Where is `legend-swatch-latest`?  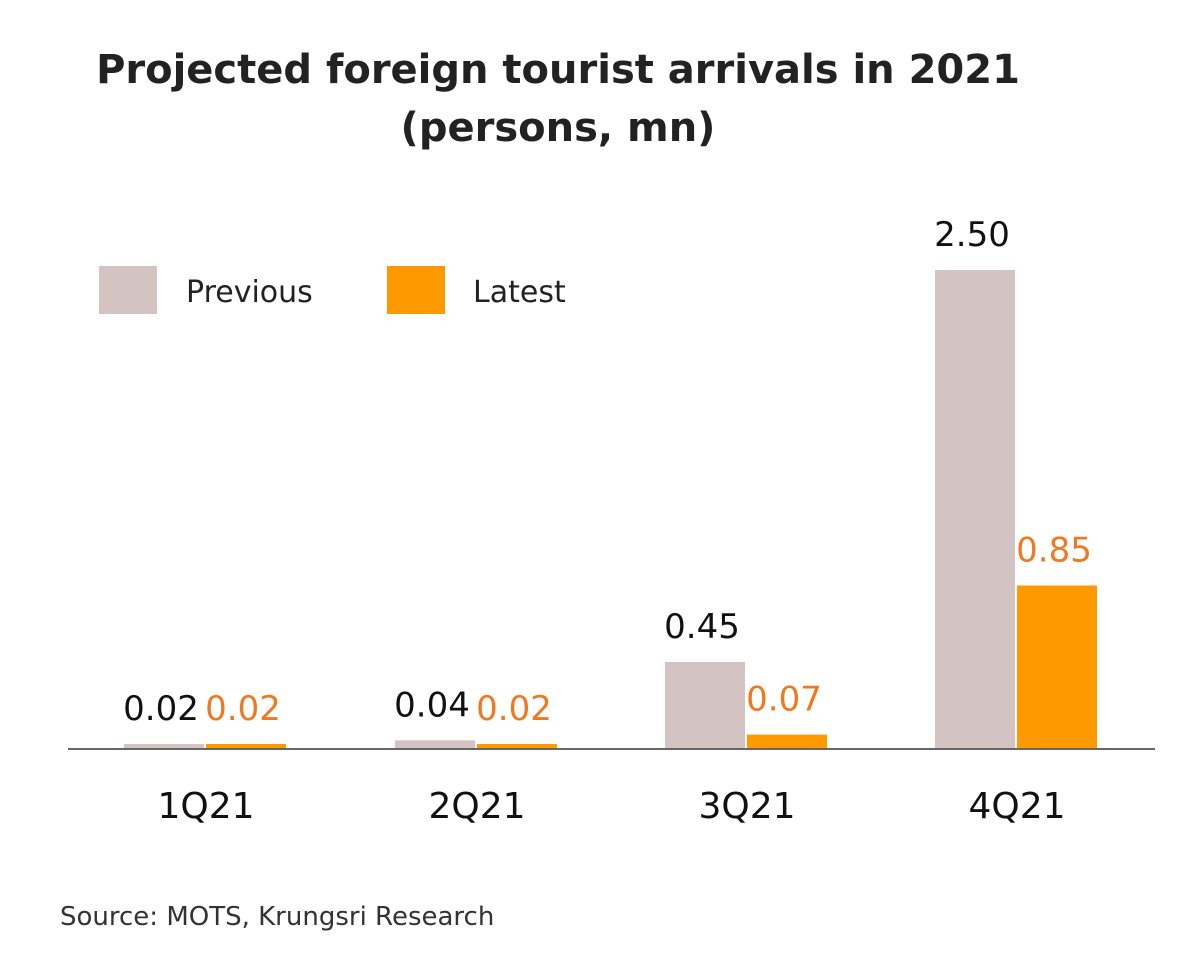 legend-swatch-latest is located at coordinates (416, 290).